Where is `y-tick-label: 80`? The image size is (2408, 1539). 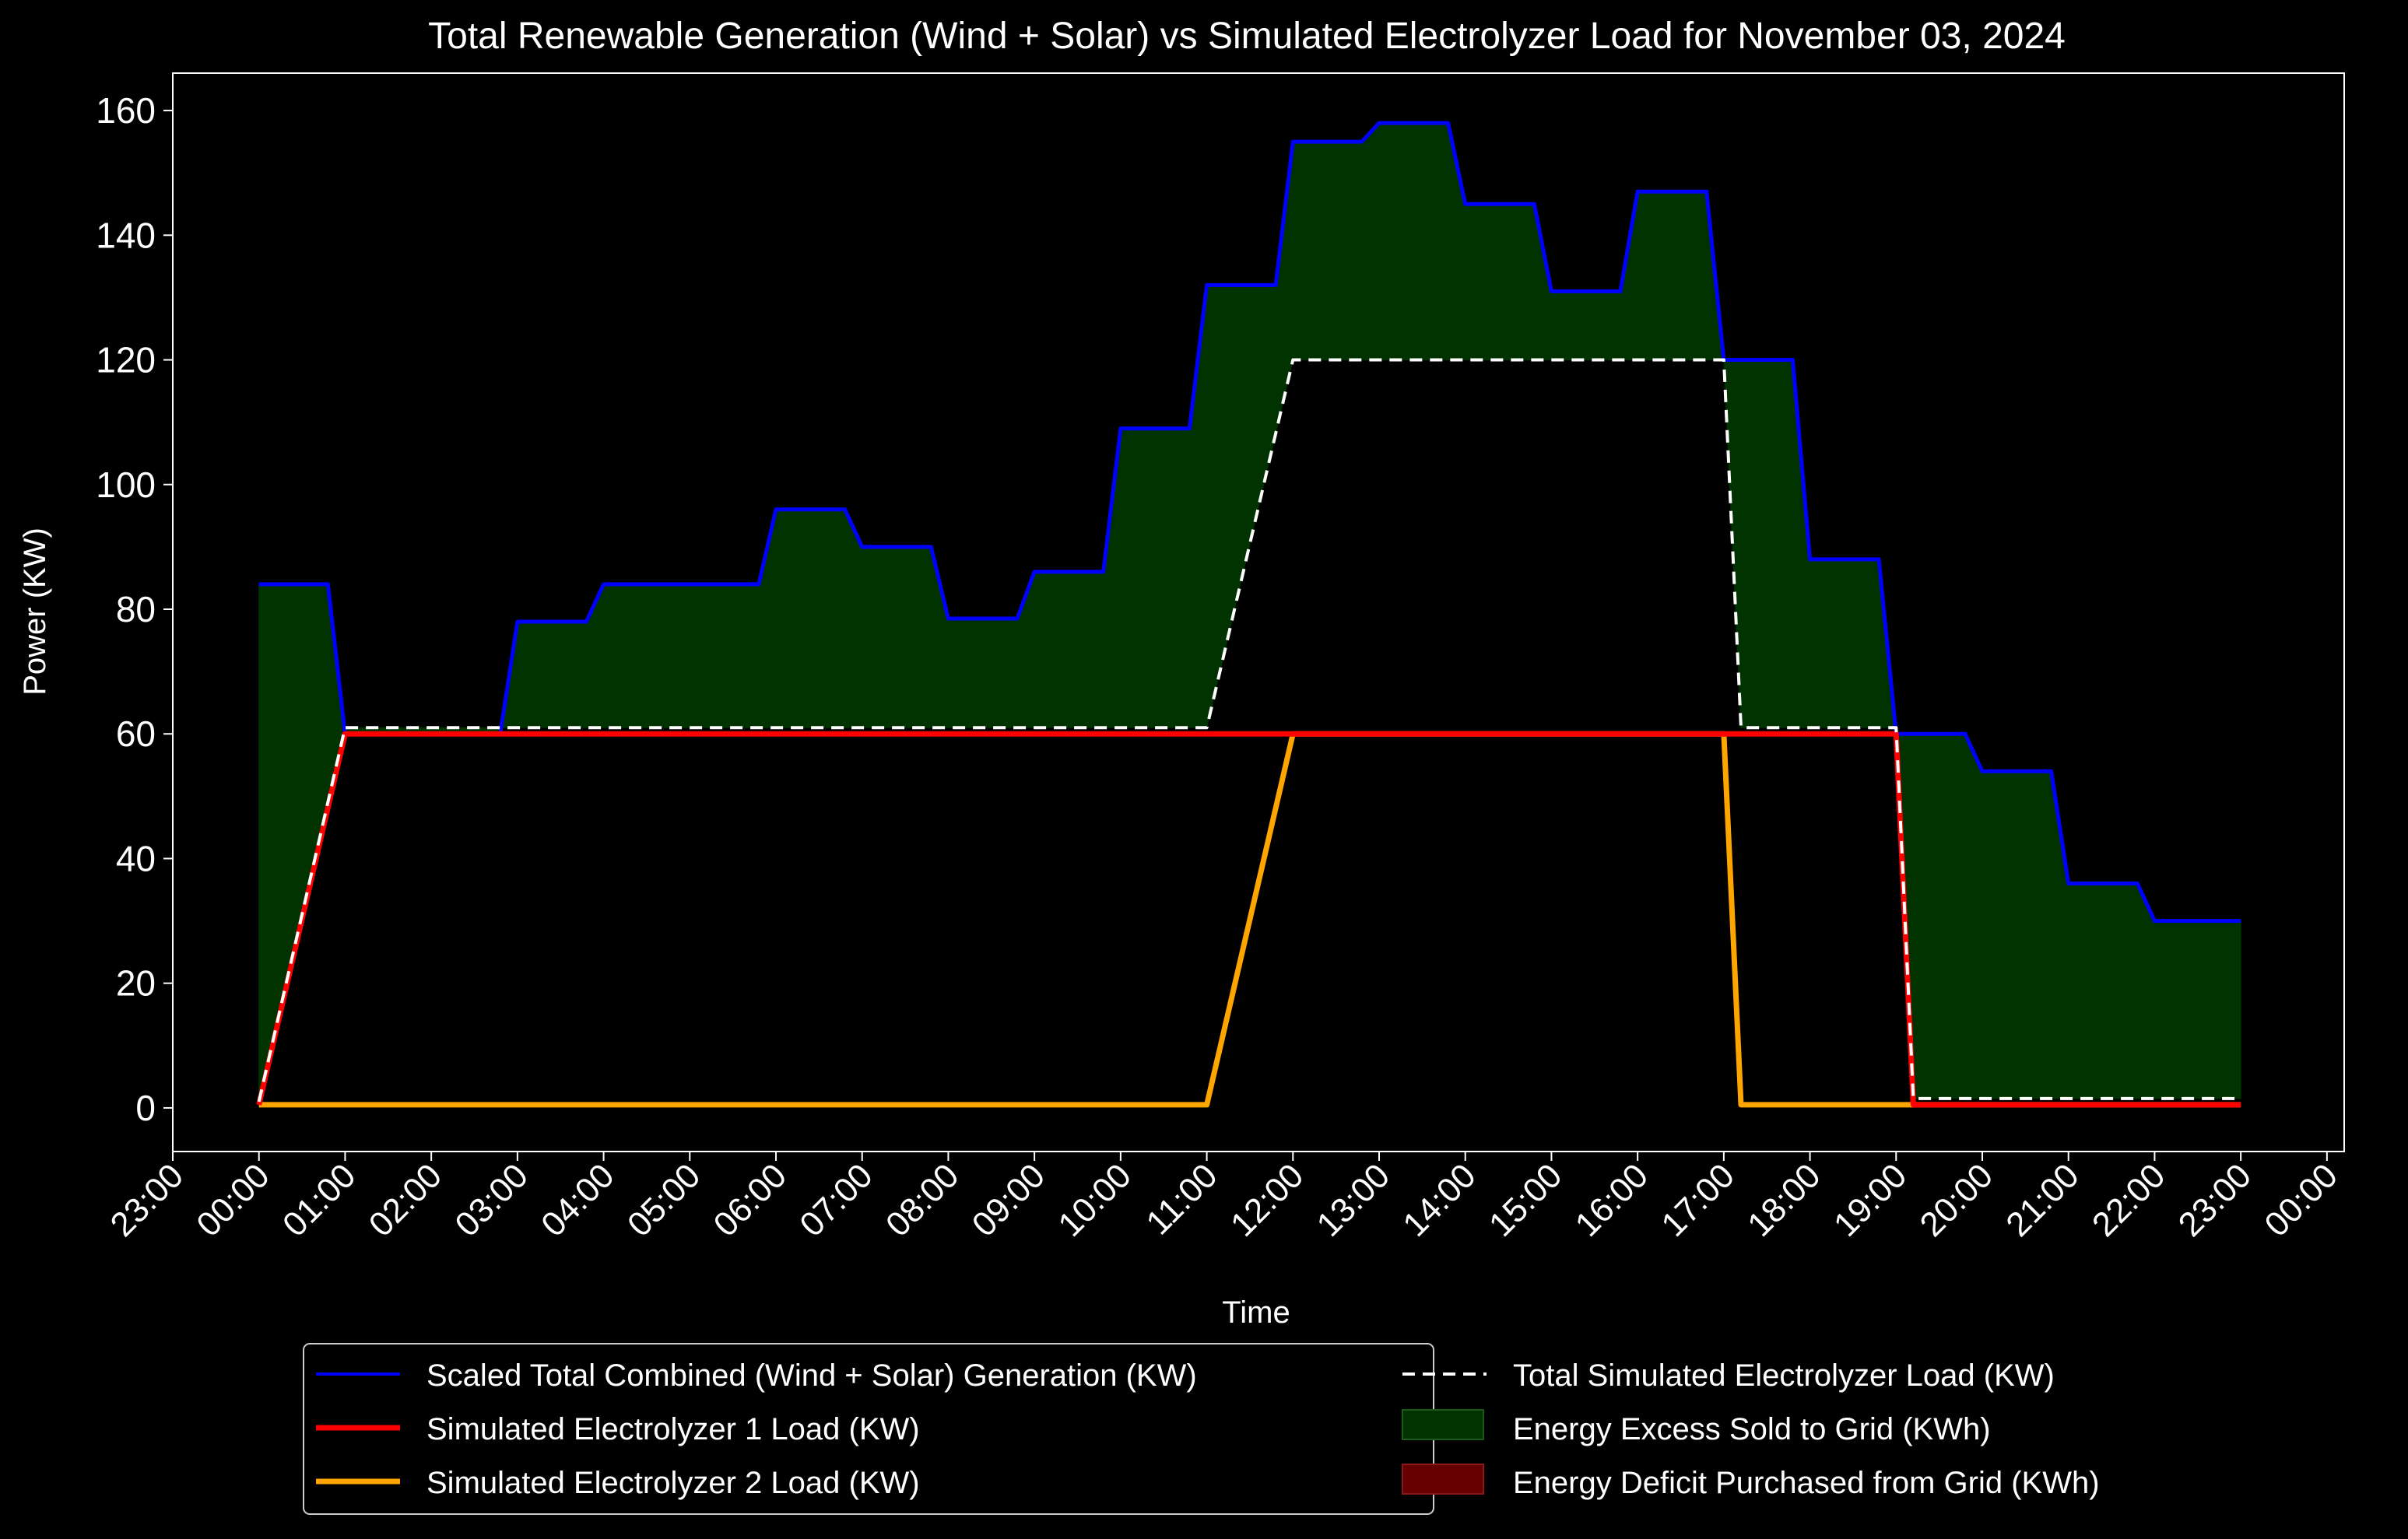
y-tick-label: 80 is located at coordinates (136, 609).